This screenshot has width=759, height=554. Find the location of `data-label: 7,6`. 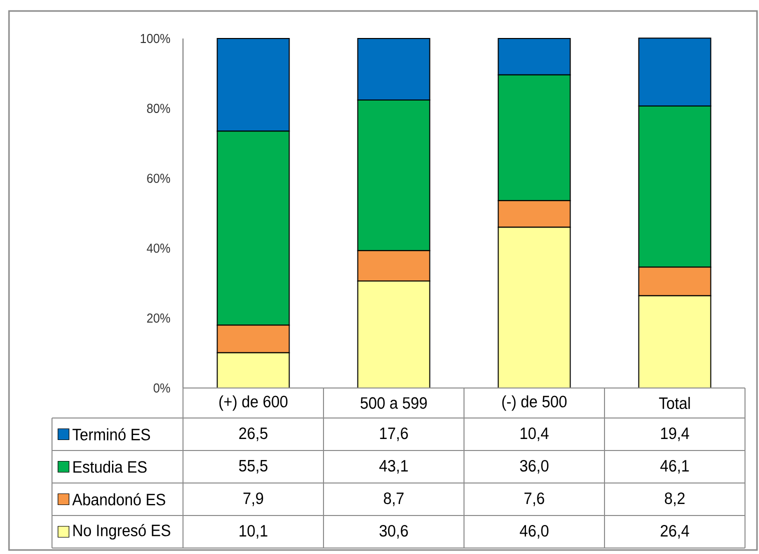

data-label: 7,6 is located at coordinates (534, 499).